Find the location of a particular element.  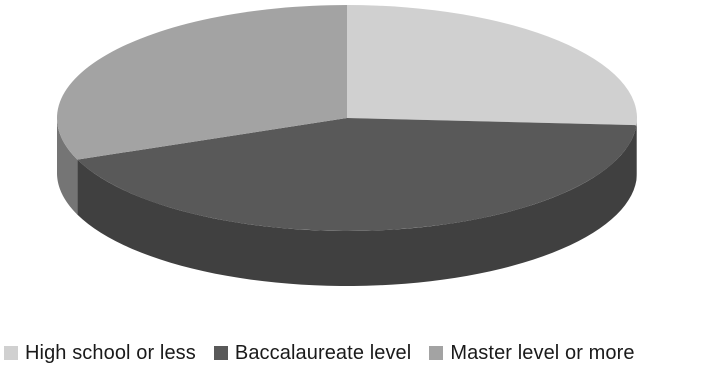

pie-side-high-school-or-less is located at coordinates (636, 149).